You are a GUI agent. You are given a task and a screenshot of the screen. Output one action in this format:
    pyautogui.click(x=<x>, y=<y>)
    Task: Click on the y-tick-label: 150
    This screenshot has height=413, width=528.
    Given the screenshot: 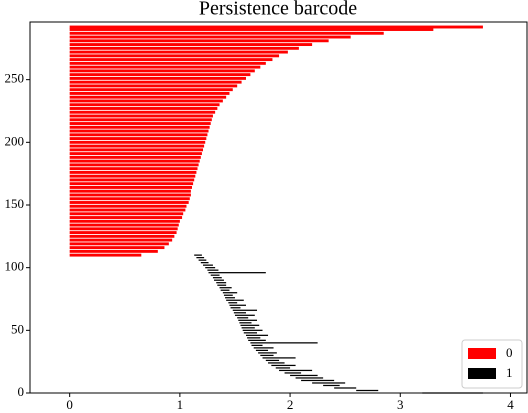 What is the action you would take?
    pyautogui.click(x=15, y=203)
    